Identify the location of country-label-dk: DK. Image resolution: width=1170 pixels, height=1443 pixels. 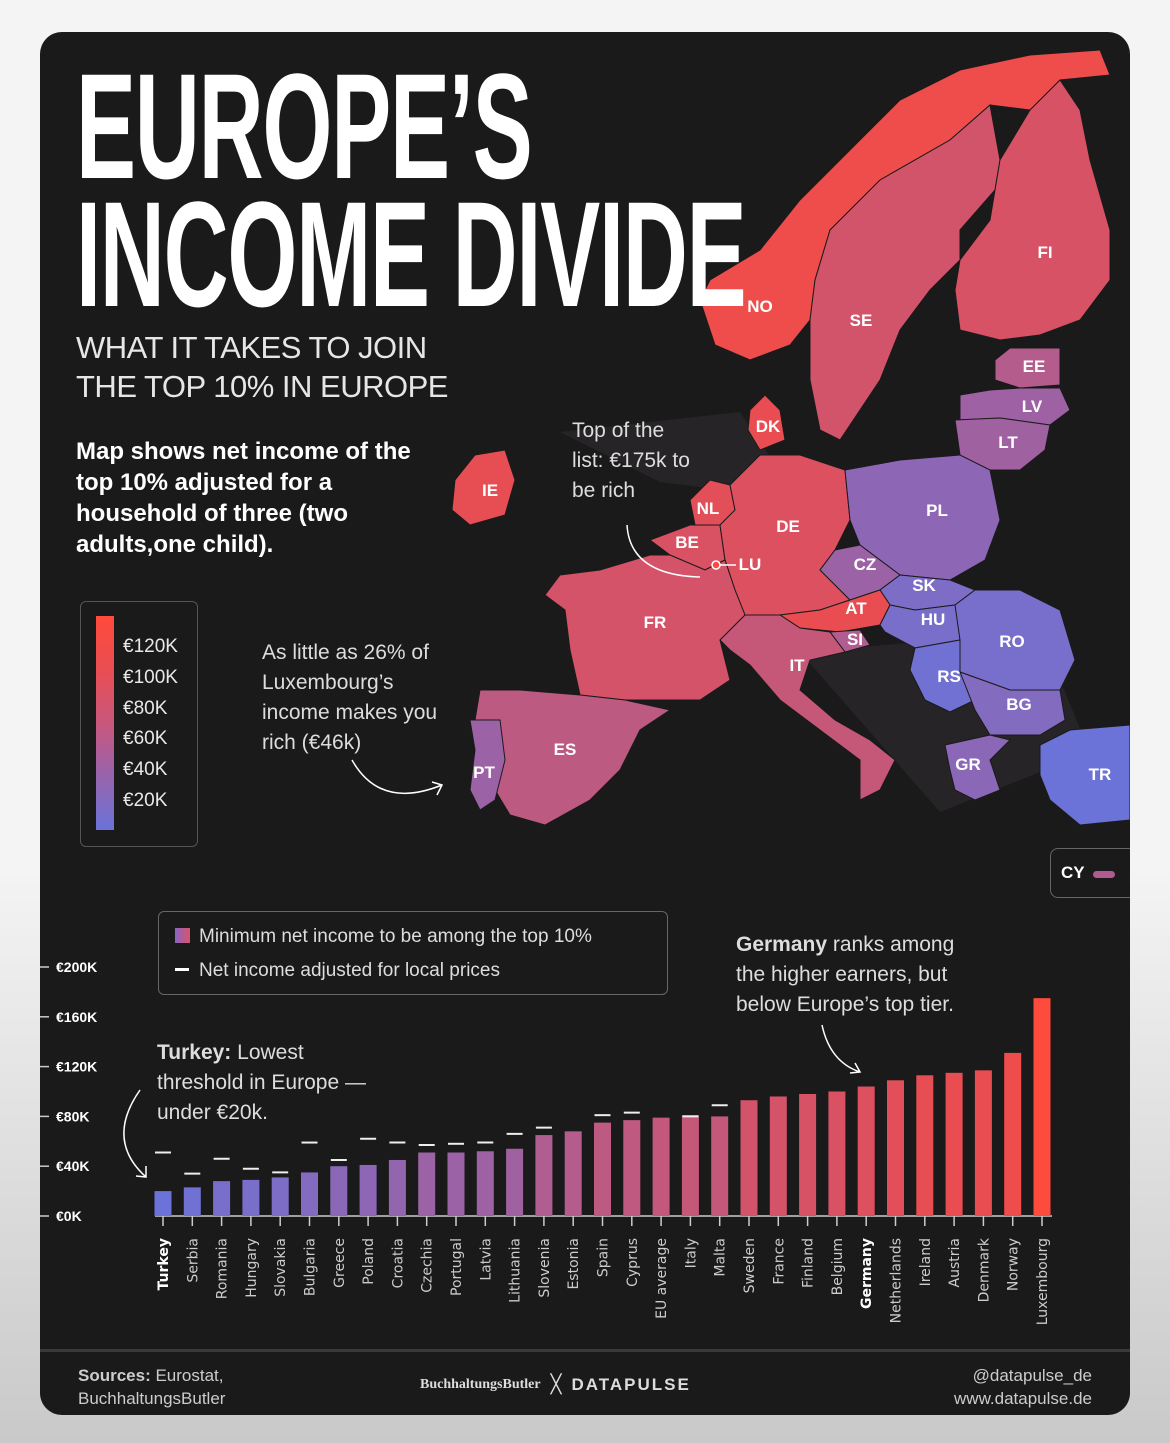
(768, 426).